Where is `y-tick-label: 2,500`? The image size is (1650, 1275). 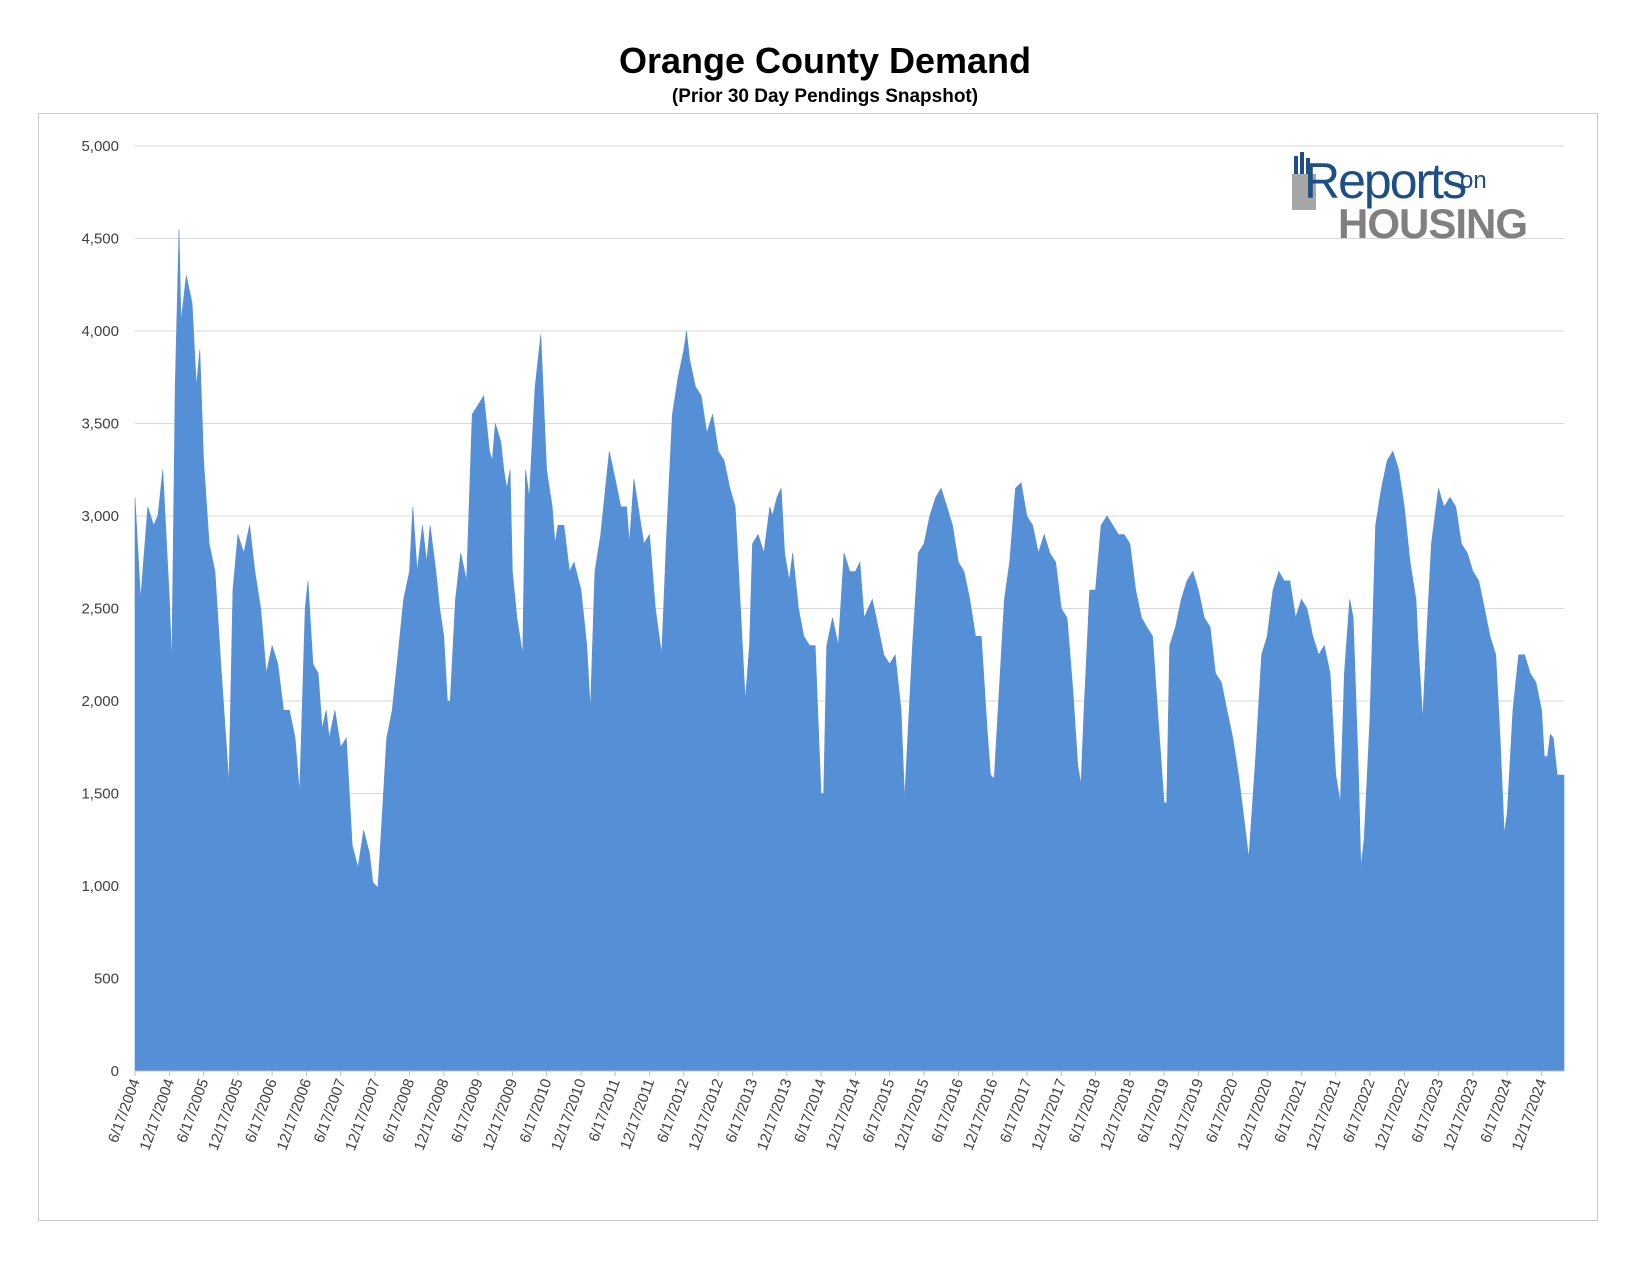
y-tick-label: 2,500 is located at coordinates (100, 609).